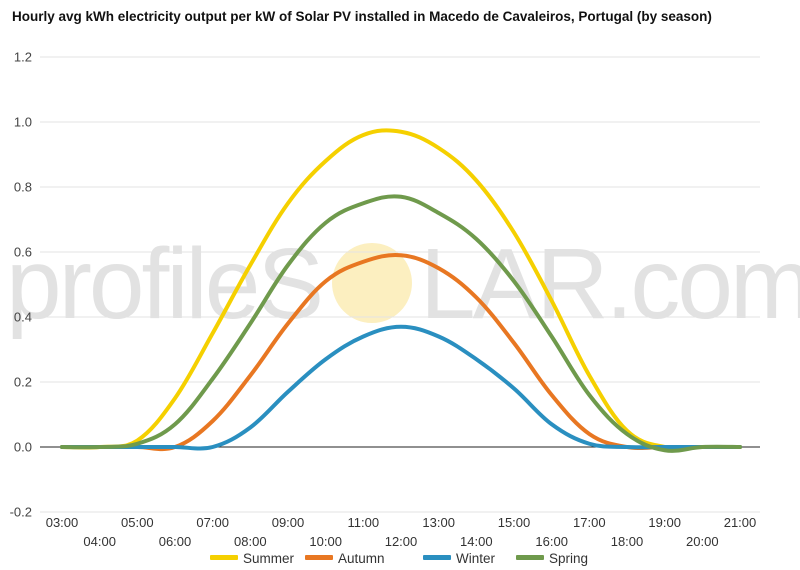 The width and height of the screenshot is (800, 570). Describe the element at coordinates (62, 522) in the screenshot. I see `x-tick-label: 03:00` at that location.